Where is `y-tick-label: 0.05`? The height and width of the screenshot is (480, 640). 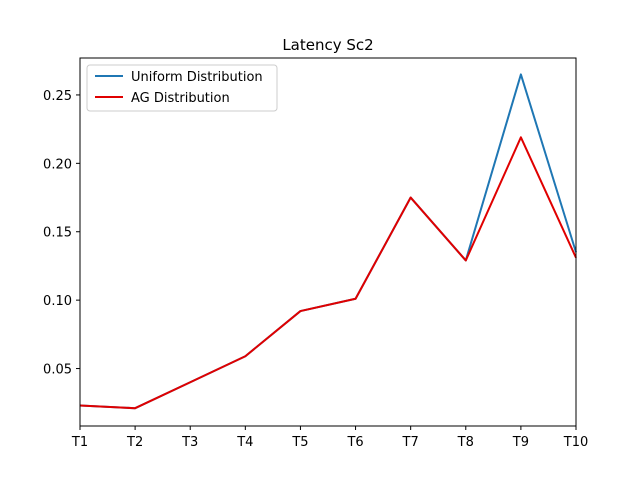 y-tick-label: 0.05 is located at coordinates (57, 370).